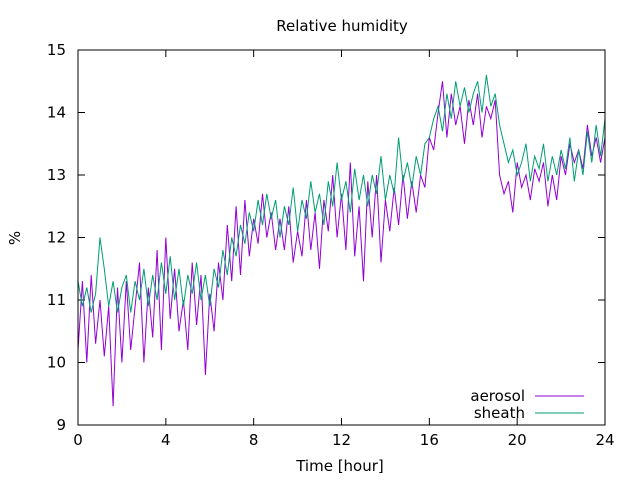 This screenshot has width=640, height=480. I want to click on x-tick-label: 16, so click(429, 440).